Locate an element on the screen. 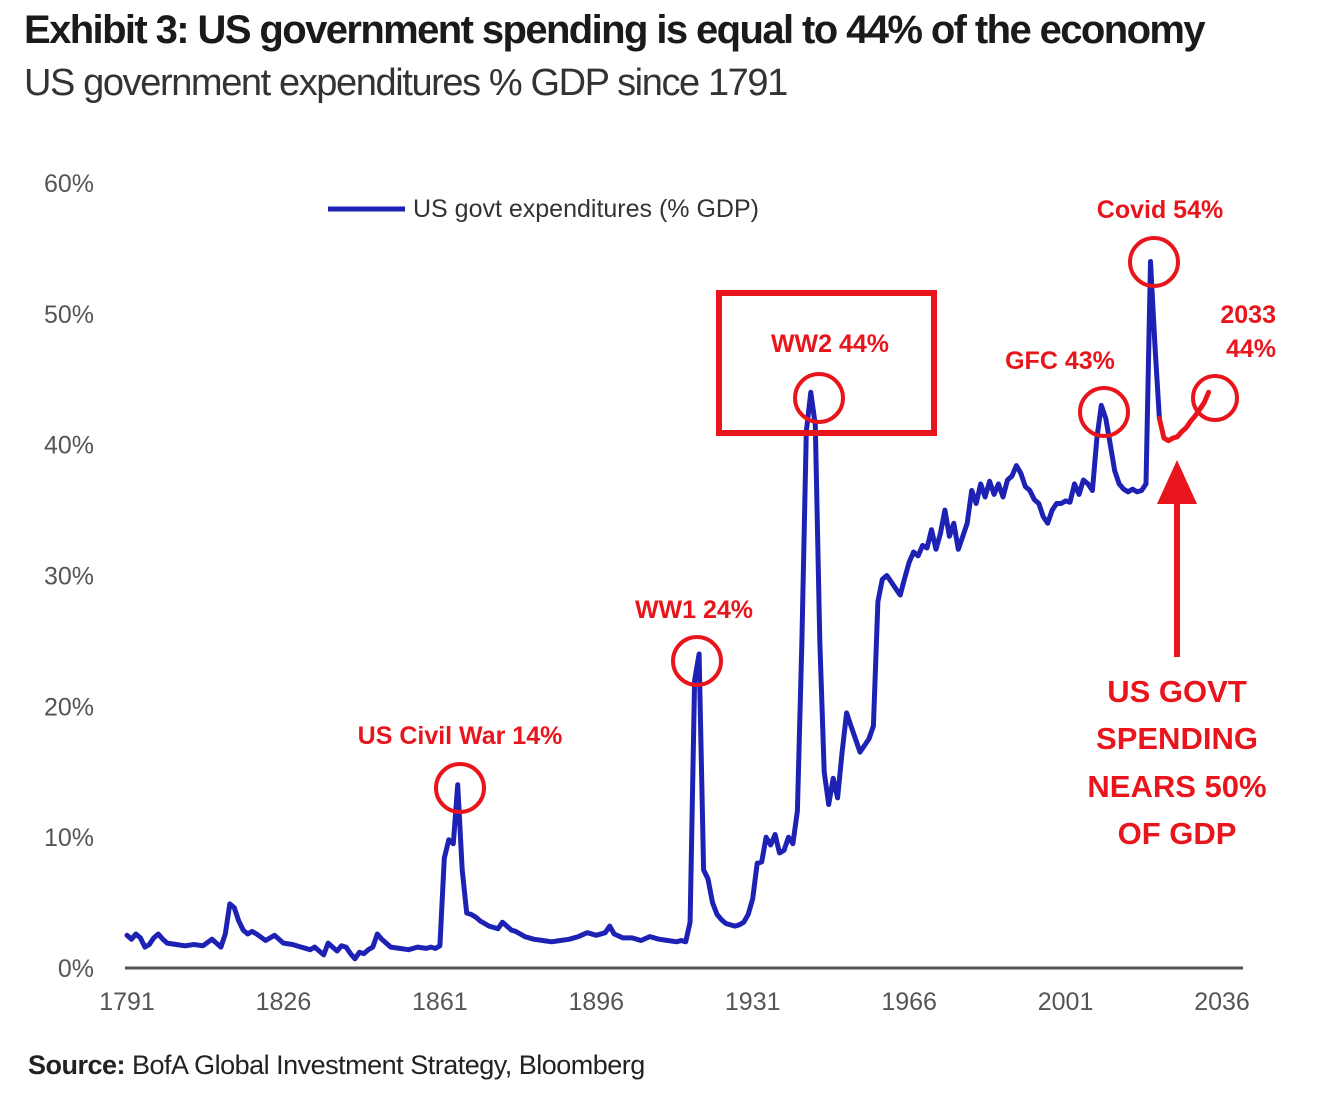 Image resolution: width=1330 pixels, height=1099 pixels. y-axis-ticks: 0% 10% 20% 30% 40% 50% 60% is located at coordinates (69, 576).